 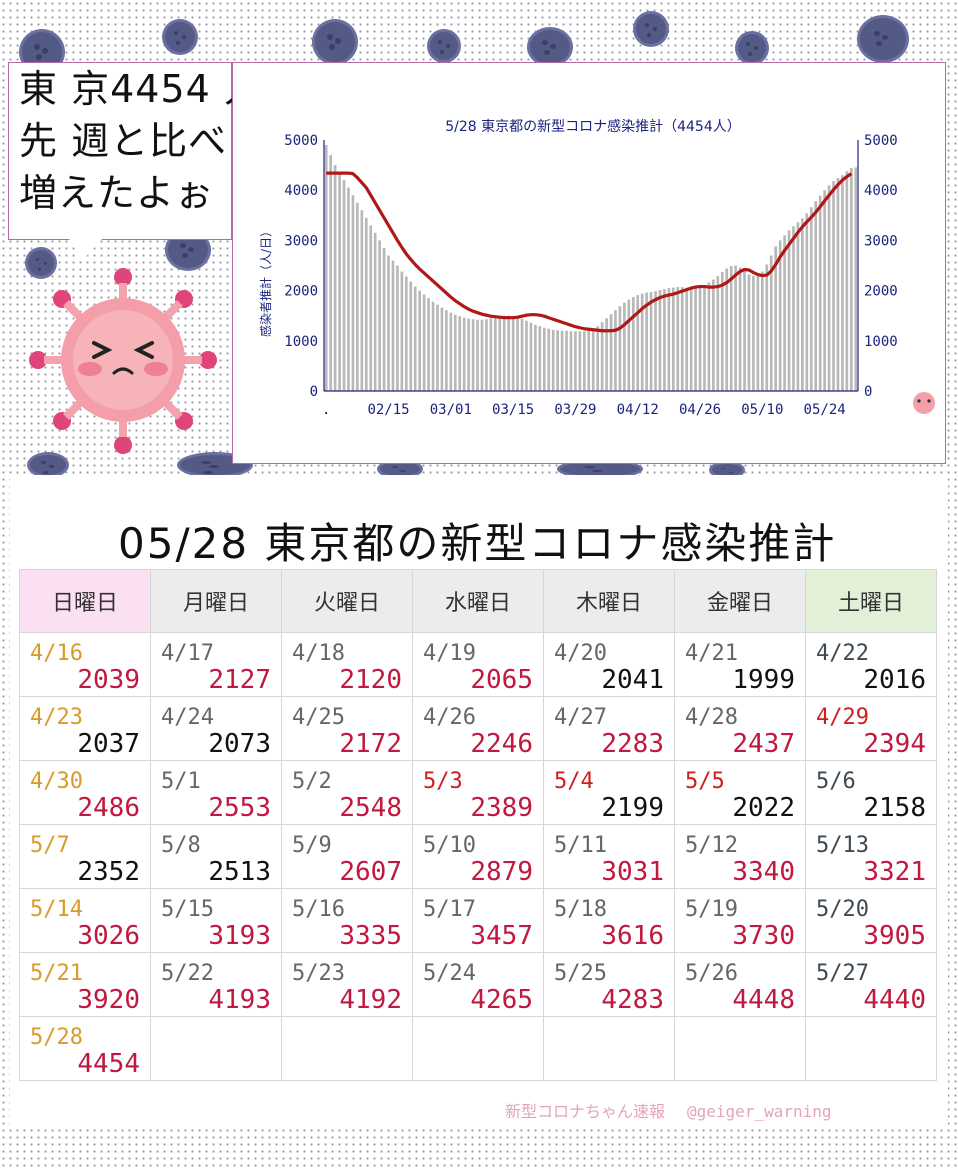 What do you see at coordinates (56, 909) in the screenshot?
I see `day-date: 5/14` at bounding box center [56, 909].